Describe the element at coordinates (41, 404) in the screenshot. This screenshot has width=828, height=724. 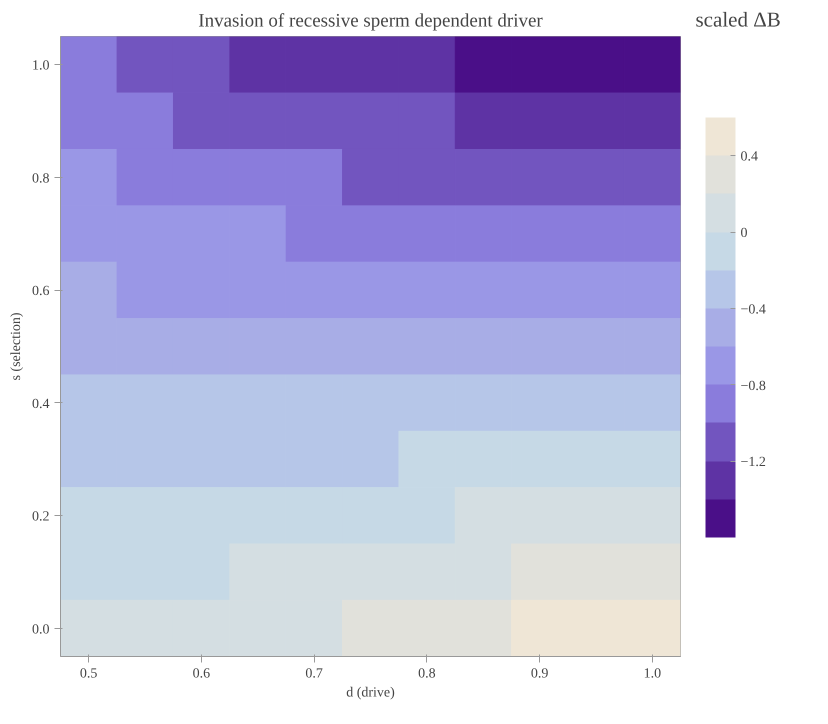
I see `y-tick-label: 0.4` at that location.